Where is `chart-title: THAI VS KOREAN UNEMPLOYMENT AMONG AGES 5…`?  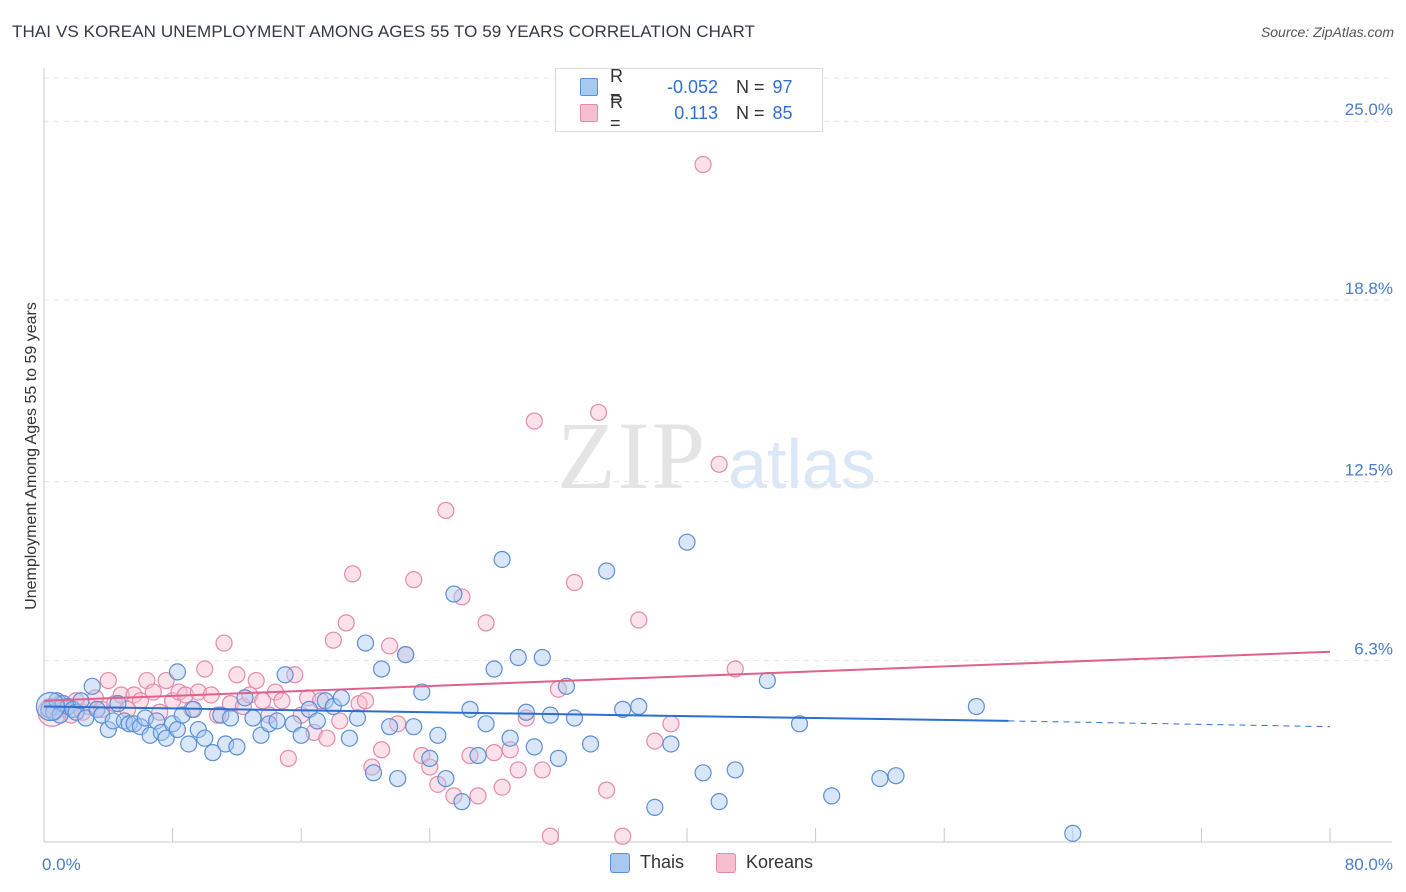 chart-title: THAI VS KOREAN UNEMPLOYMENT AMONG AGES 5… is located at coordinates (384, 31).